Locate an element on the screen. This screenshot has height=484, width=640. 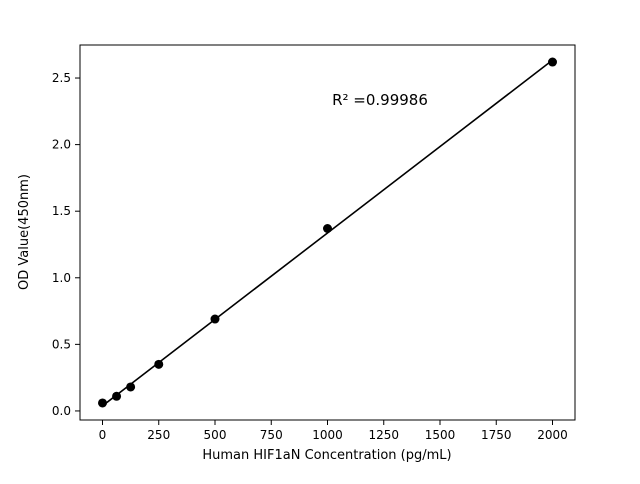
x-tick-label: 500 is located at coordinates (215, 435).